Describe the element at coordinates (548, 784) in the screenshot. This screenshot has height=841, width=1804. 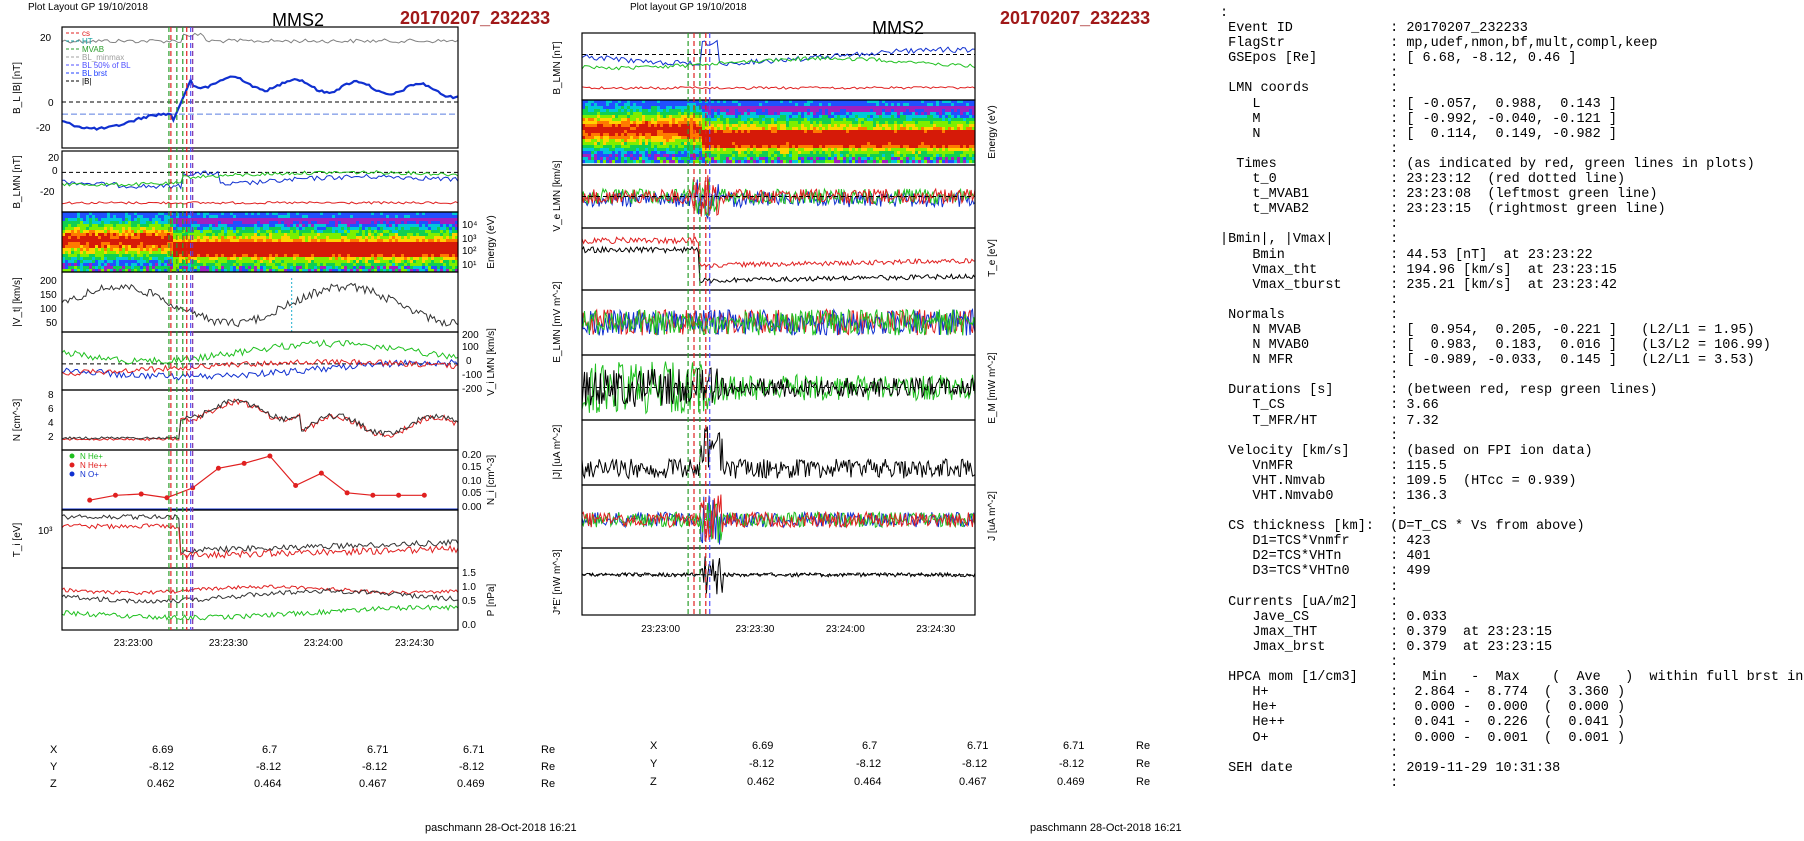
I see `coord-unit: Re` at that location.